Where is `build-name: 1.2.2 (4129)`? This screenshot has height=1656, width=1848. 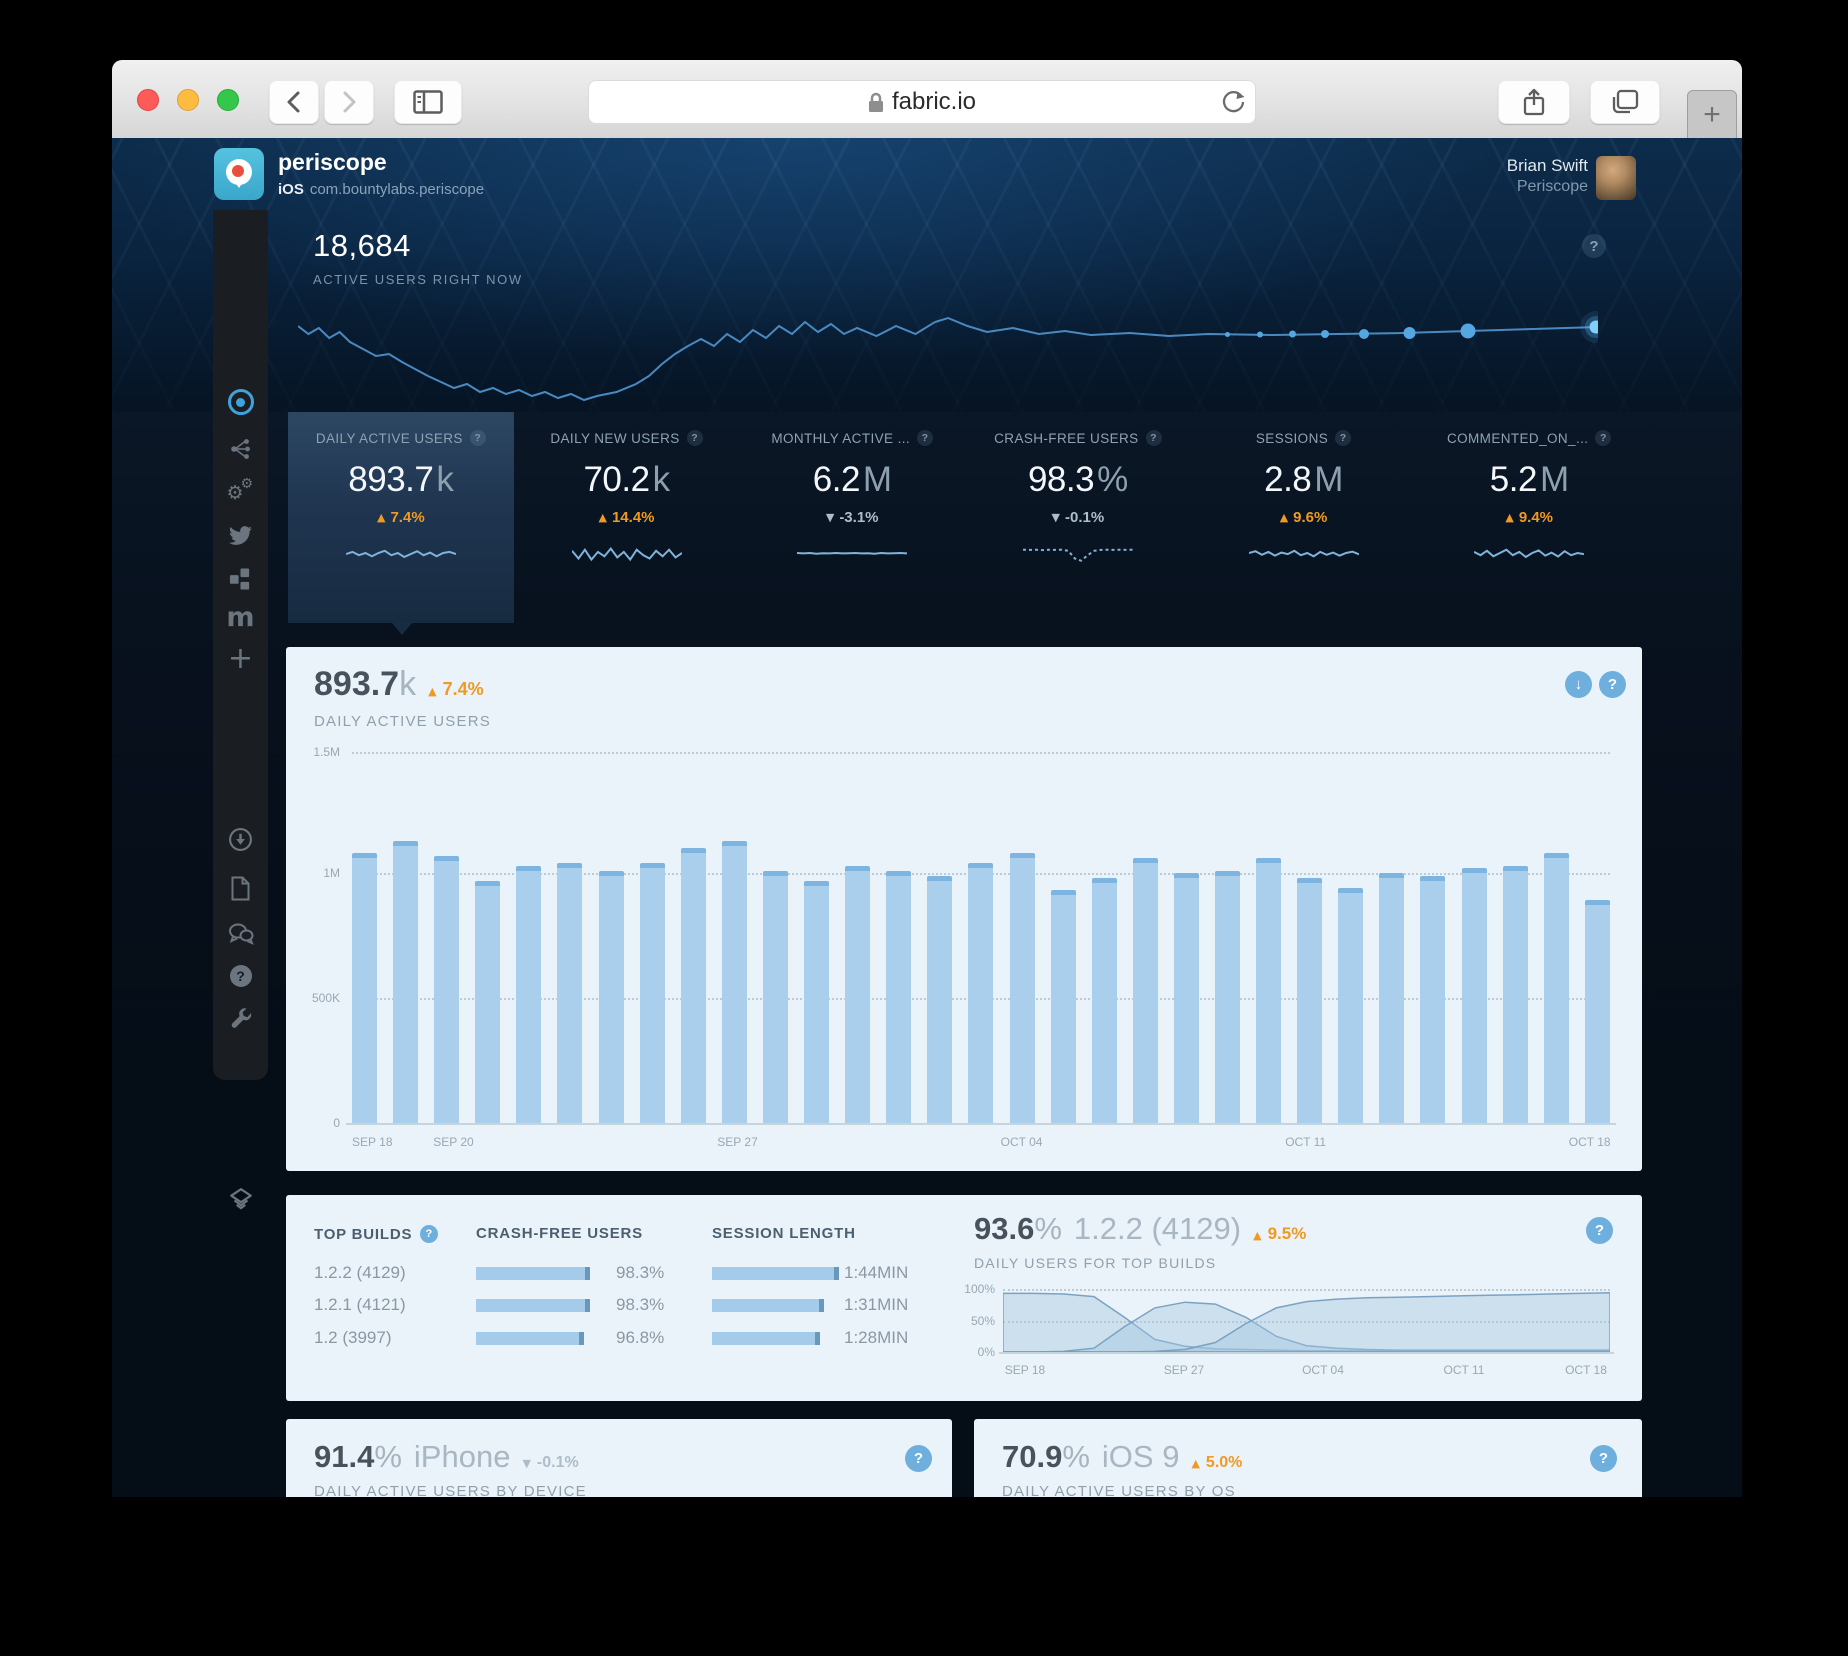 build-name: 1.2.2 (4129) is located at coordinates (360, 1272).